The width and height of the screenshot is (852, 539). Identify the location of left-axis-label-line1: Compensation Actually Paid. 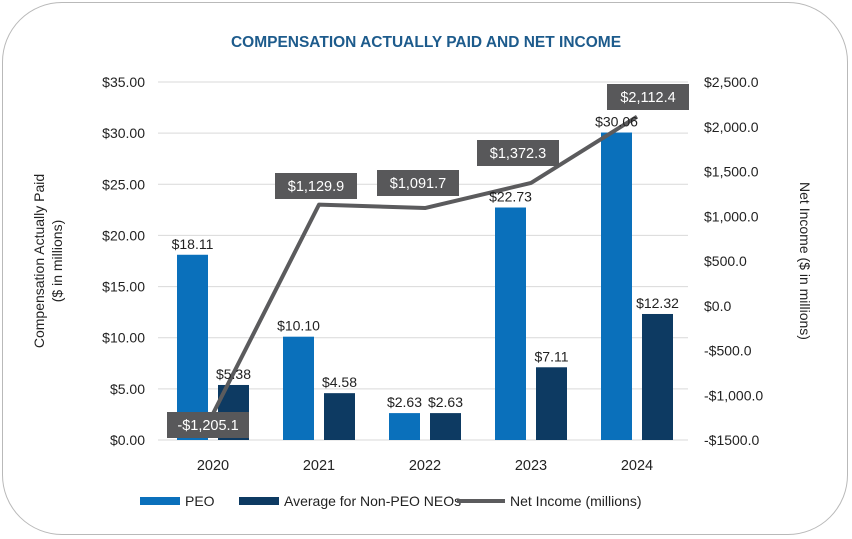
(39, 261).